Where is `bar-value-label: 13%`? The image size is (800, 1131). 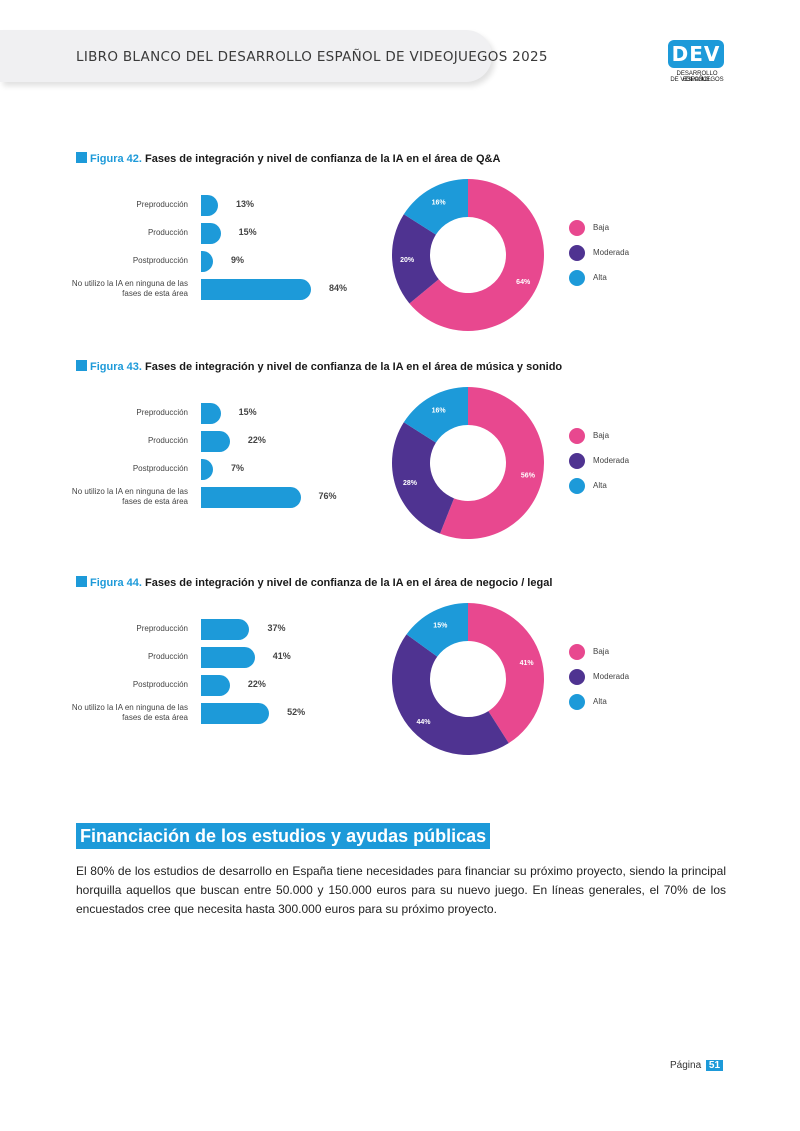
bar-value-label: 13% is located at coordinates (245, 204).